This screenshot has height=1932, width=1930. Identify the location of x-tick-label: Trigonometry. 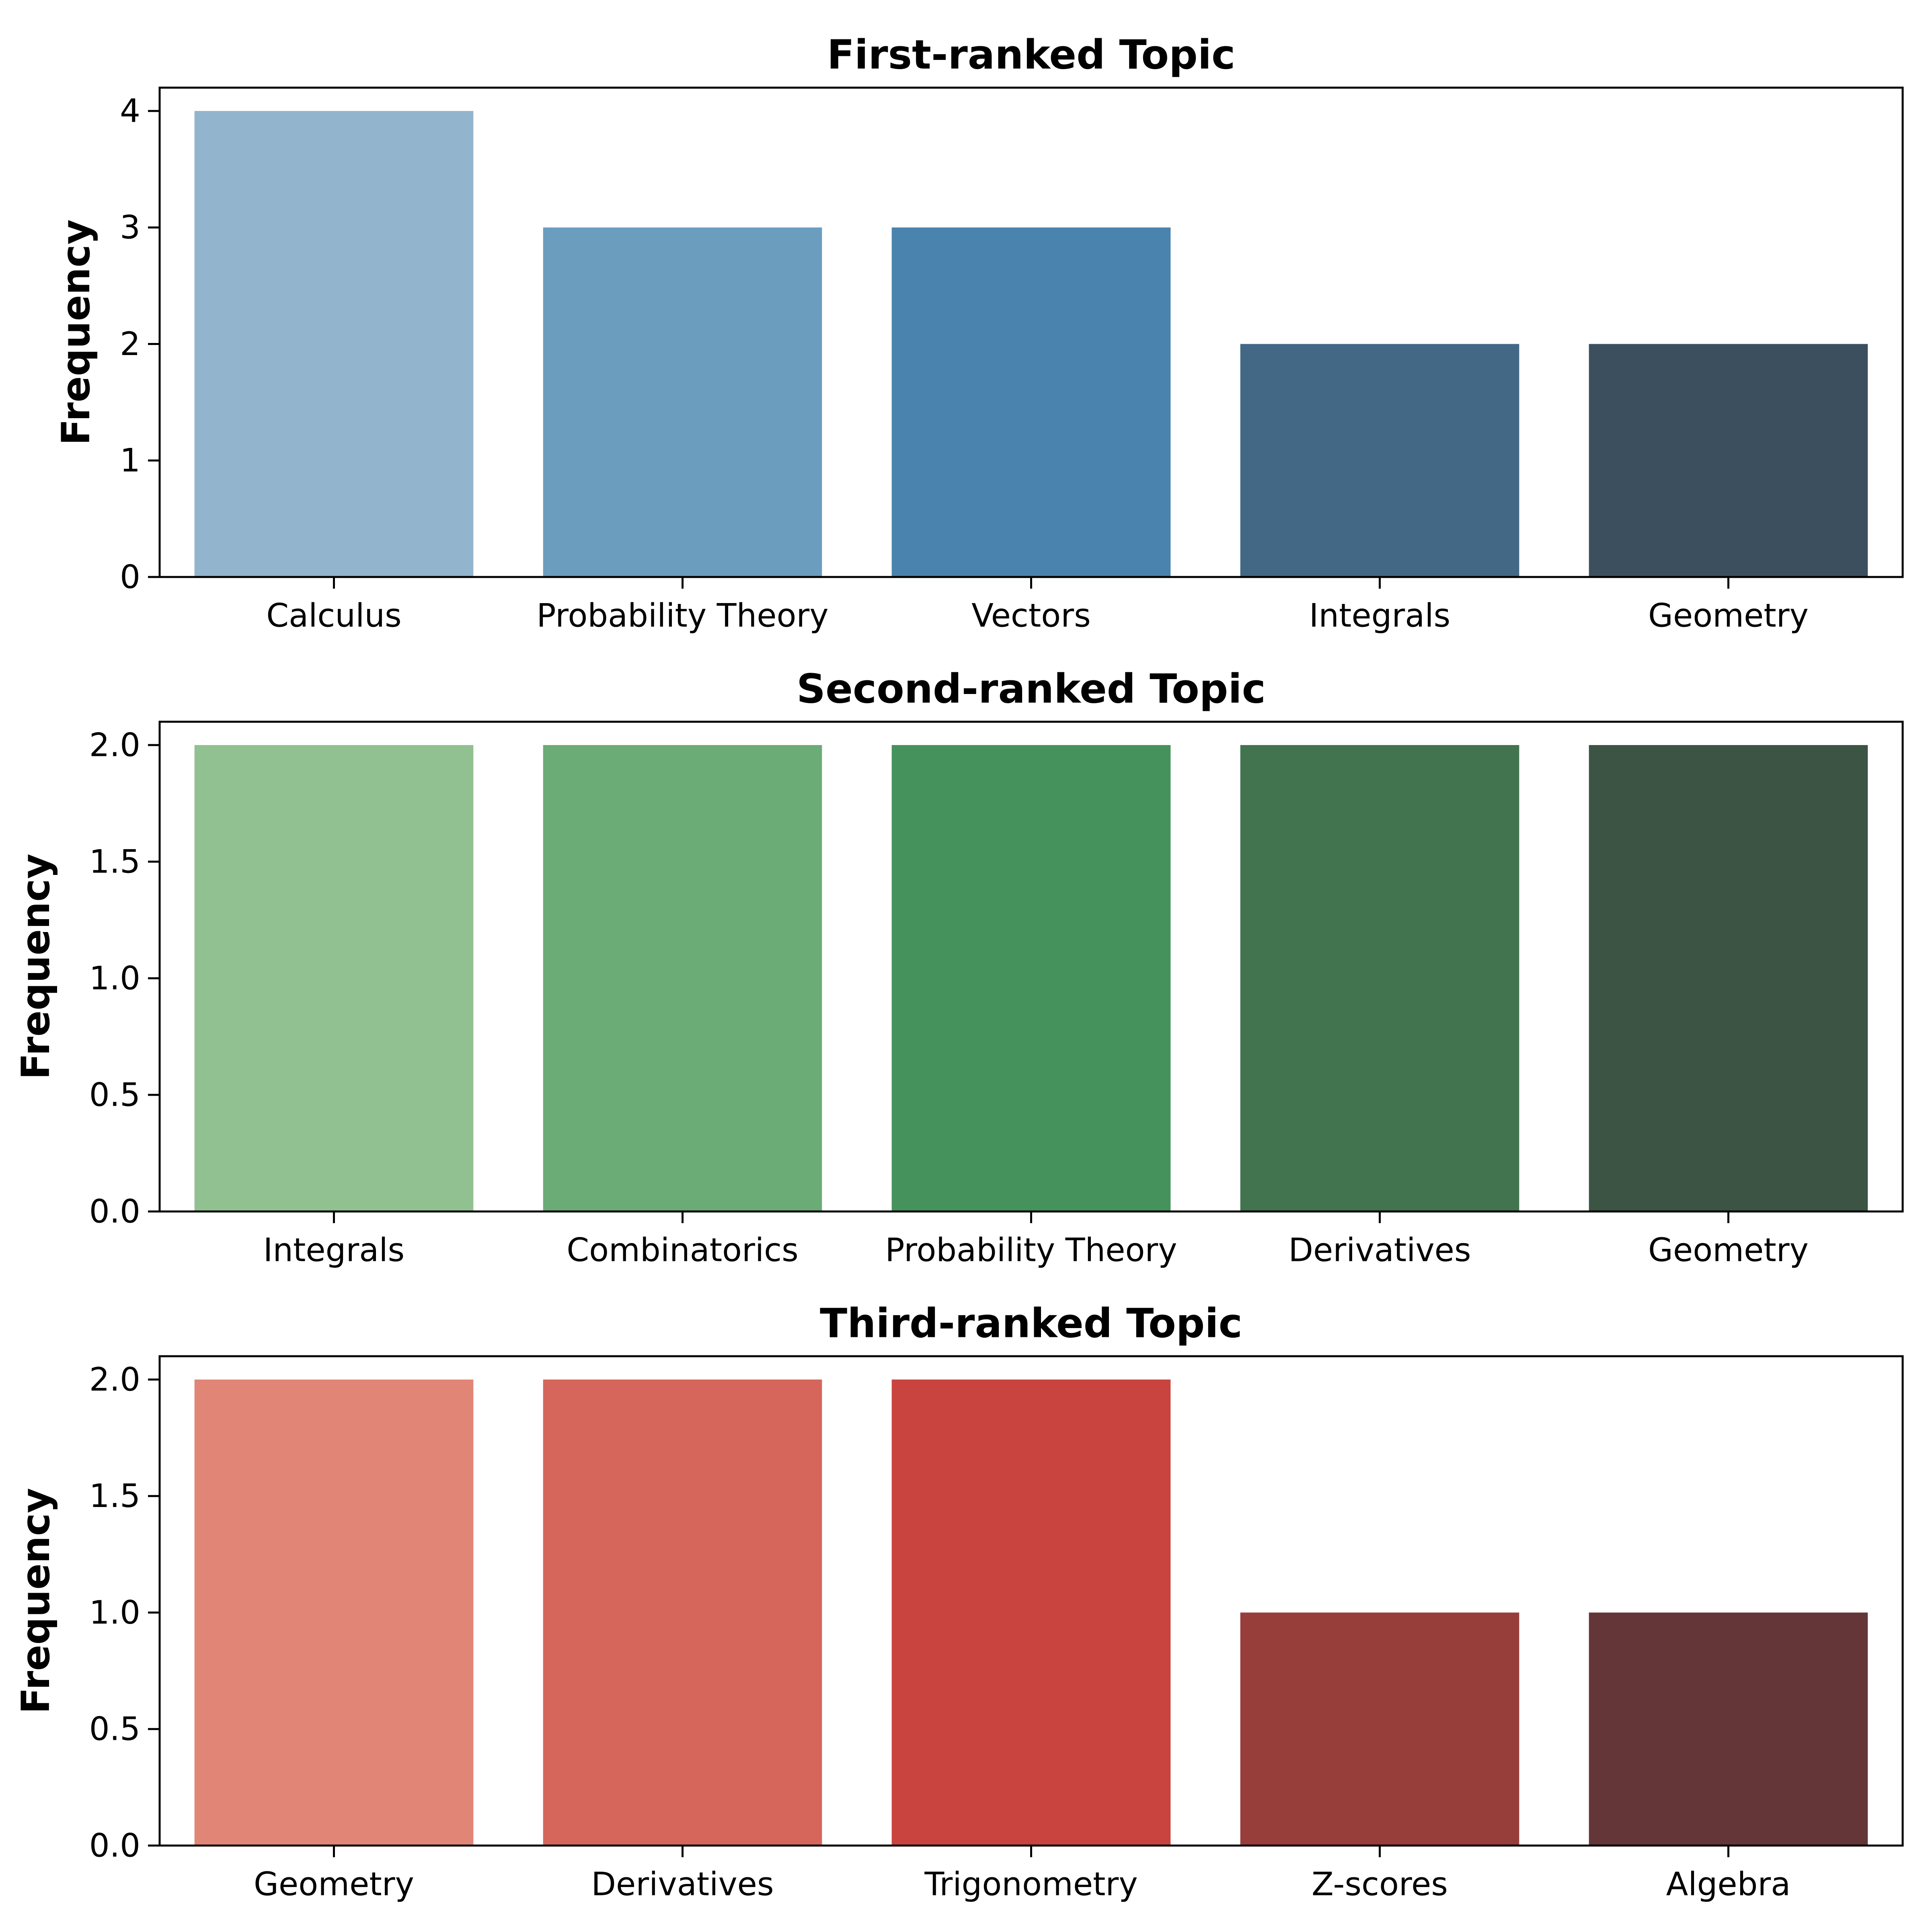
(1030, 1884).